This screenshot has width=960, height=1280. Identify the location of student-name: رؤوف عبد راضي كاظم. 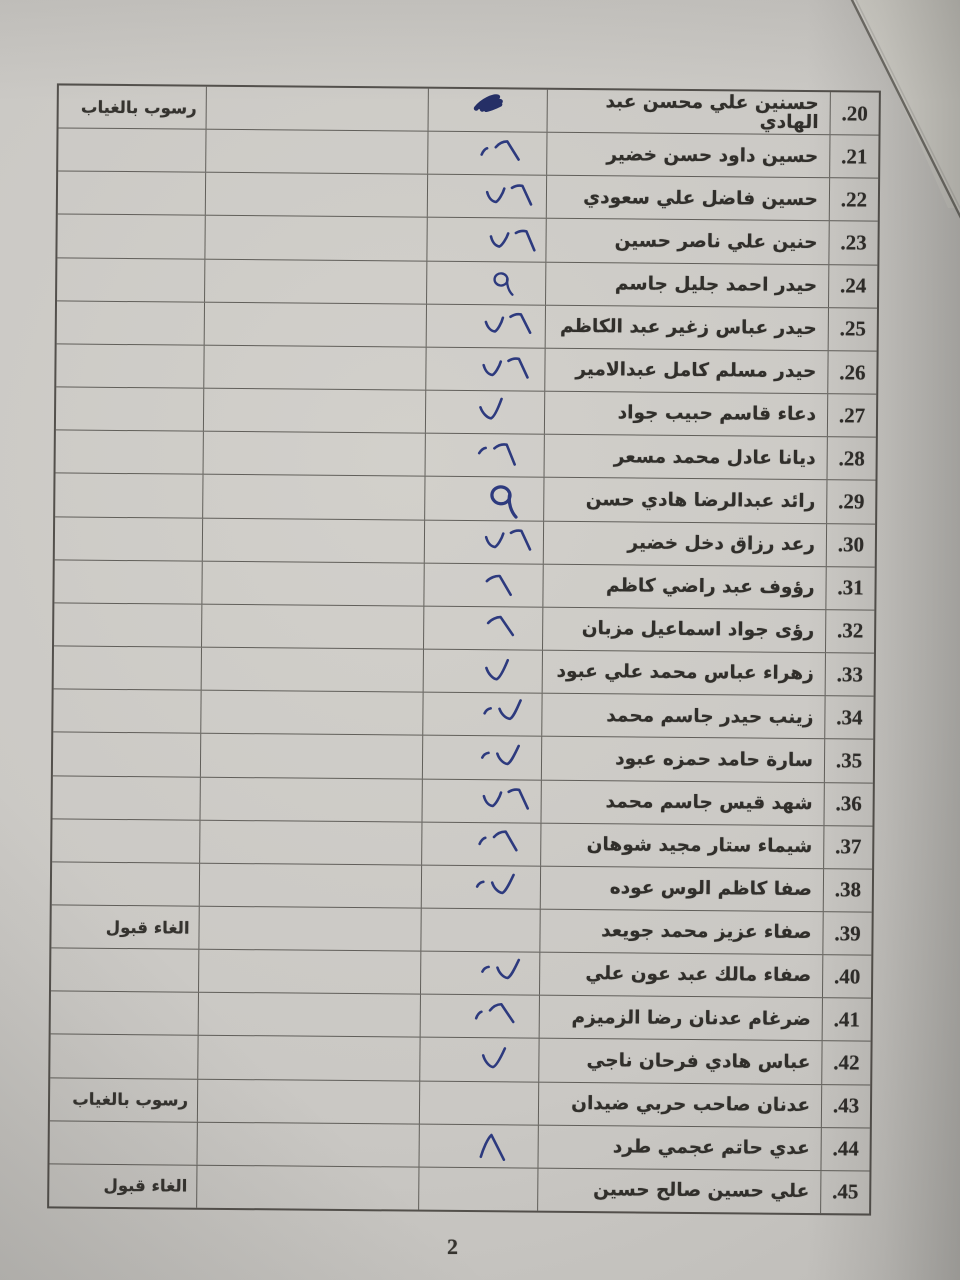
(710, 587).